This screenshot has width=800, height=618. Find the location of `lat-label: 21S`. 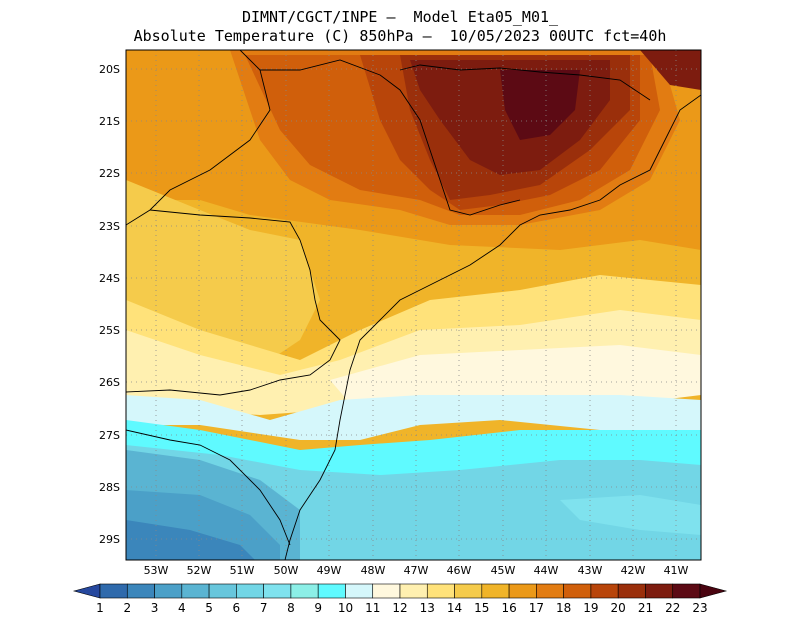

lat-label: 21S is located at coordinates (109, 121).